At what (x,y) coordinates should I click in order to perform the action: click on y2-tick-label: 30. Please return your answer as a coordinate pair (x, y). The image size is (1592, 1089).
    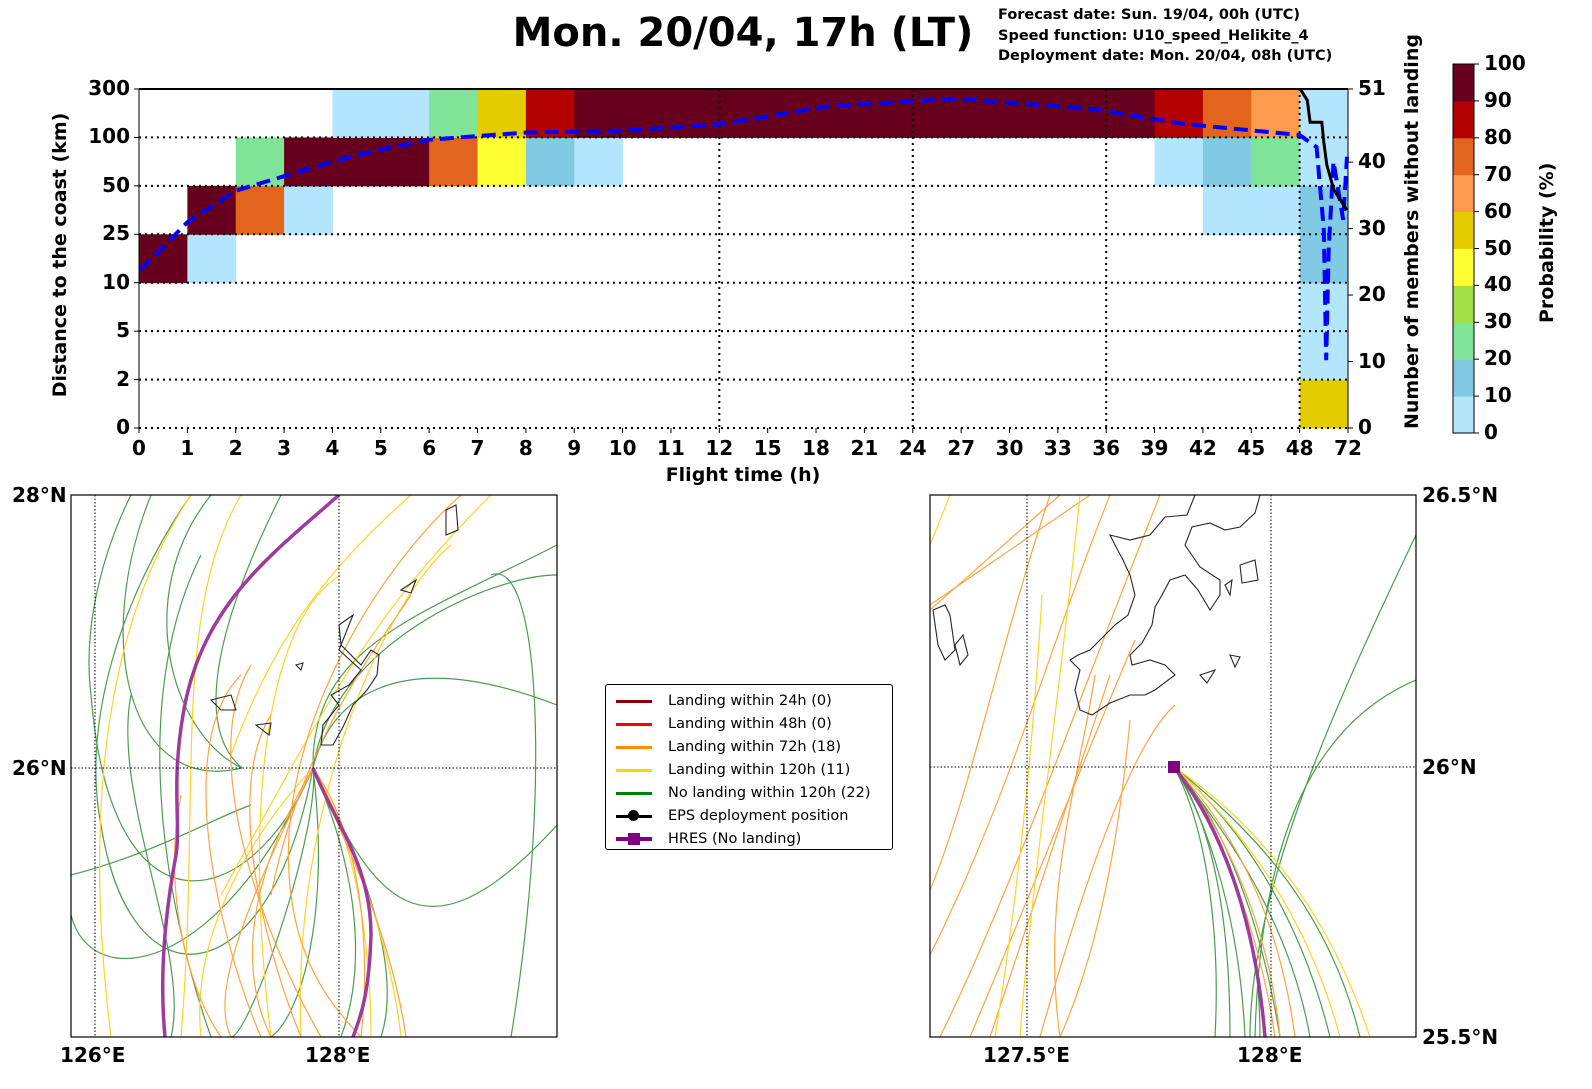
    Looking at the image, I should click on (1372, 227).